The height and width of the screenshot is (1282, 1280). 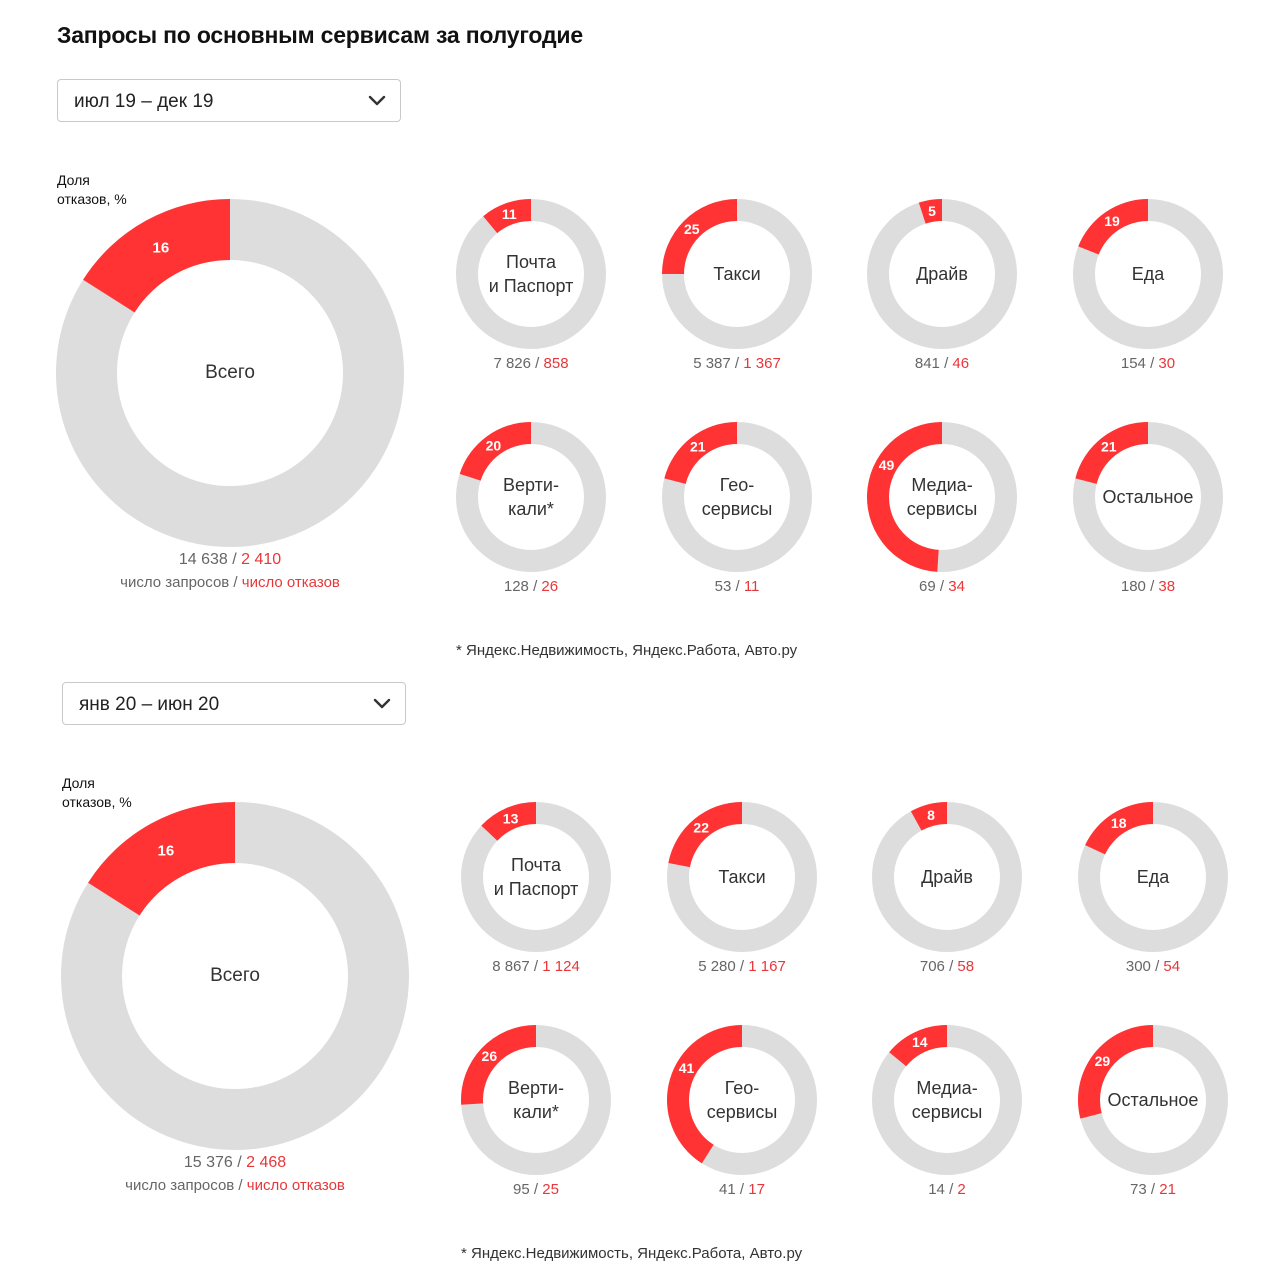 I want to click on service-7-donut: 14, so click(x=947, y=1100).